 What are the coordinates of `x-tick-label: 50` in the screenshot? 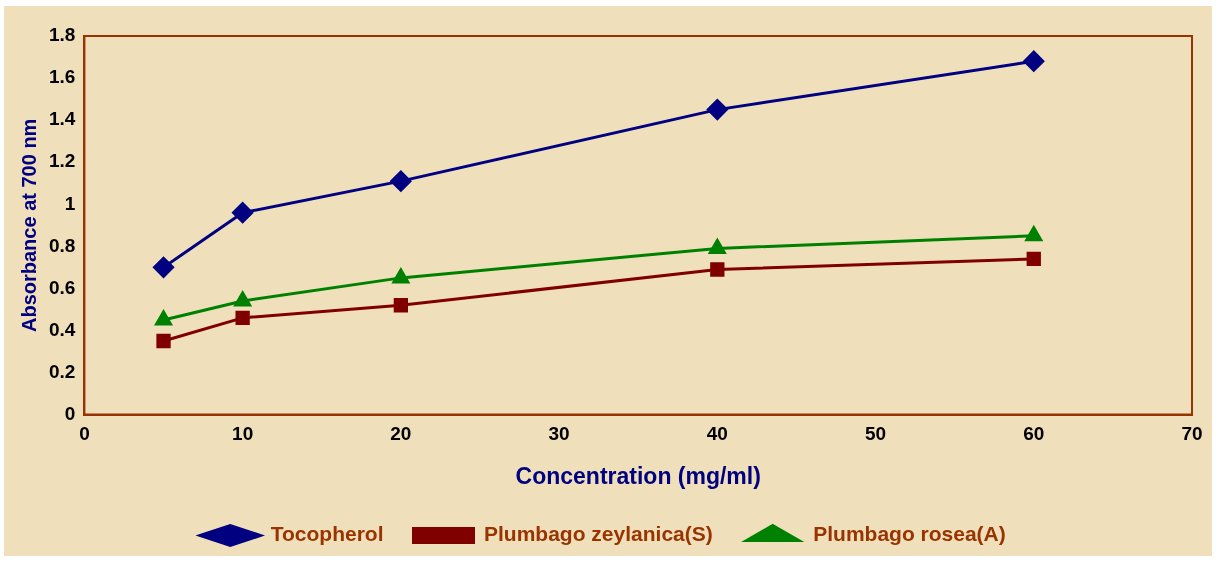 It's located at (875, 434).